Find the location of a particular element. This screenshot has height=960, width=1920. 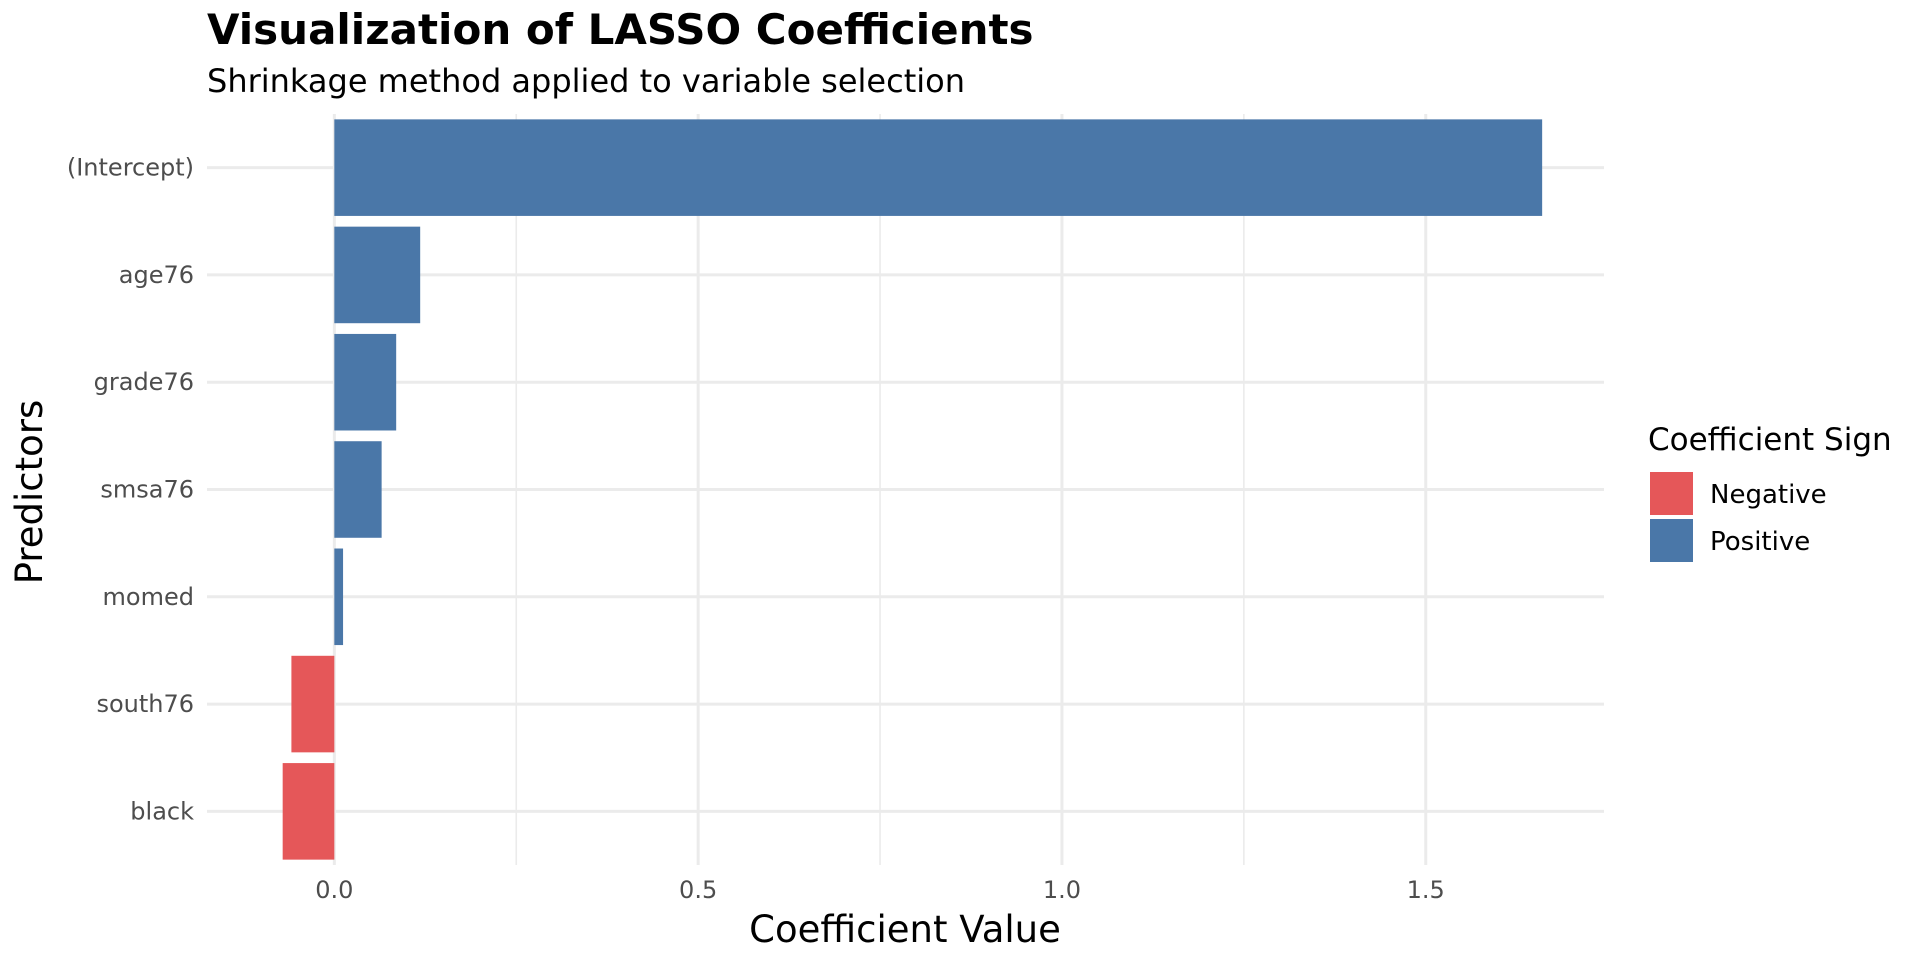

x-tick-label: 1.0 is located at coordinates (1062, 890).